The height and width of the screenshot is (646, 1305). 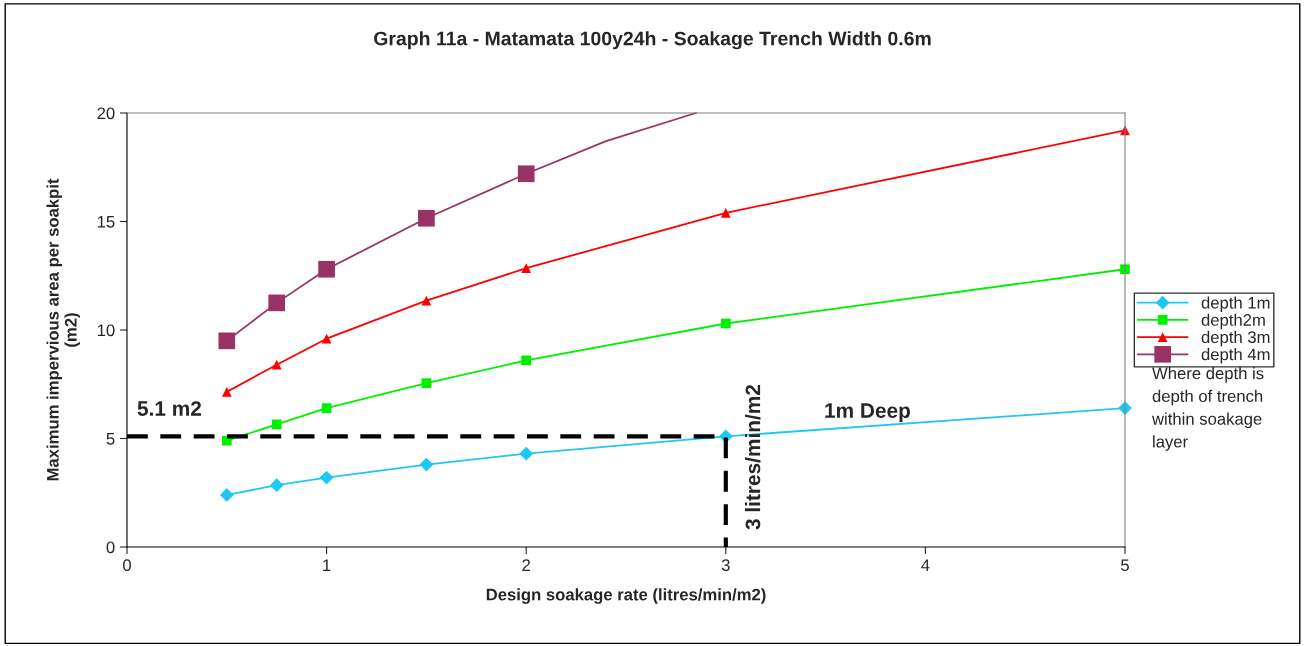 I want to click on y-tick-label: 0, so click(x=110, y=547).